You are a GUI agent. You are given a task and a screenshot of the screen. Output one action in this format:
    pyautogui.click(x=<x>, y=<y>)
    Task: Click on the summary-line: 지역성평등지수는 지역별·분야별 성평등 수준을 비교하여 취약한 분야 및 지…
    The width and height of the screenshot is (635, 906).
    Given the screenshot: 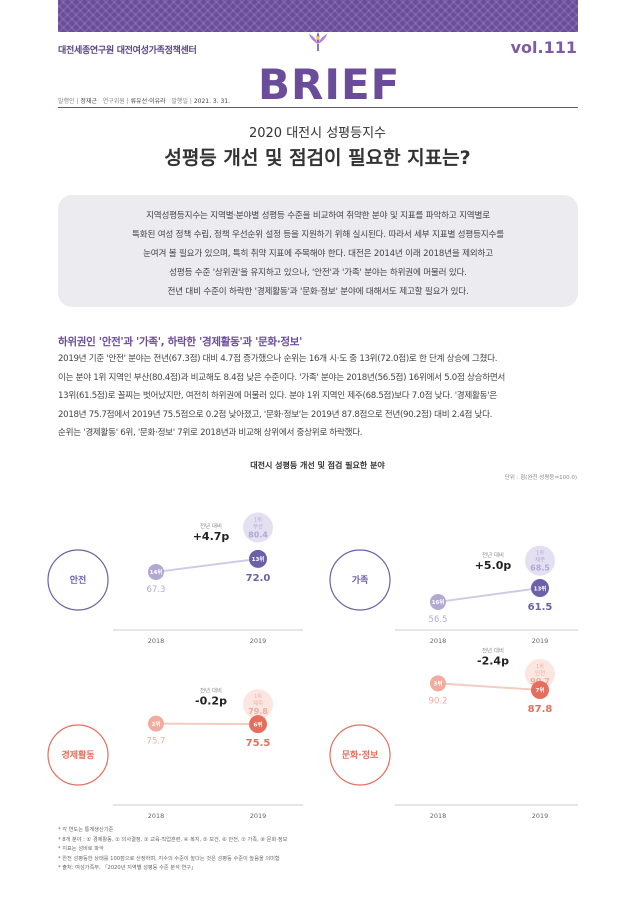 What is the action you would take?
    pyautogui.click(x=318, y=216)
    